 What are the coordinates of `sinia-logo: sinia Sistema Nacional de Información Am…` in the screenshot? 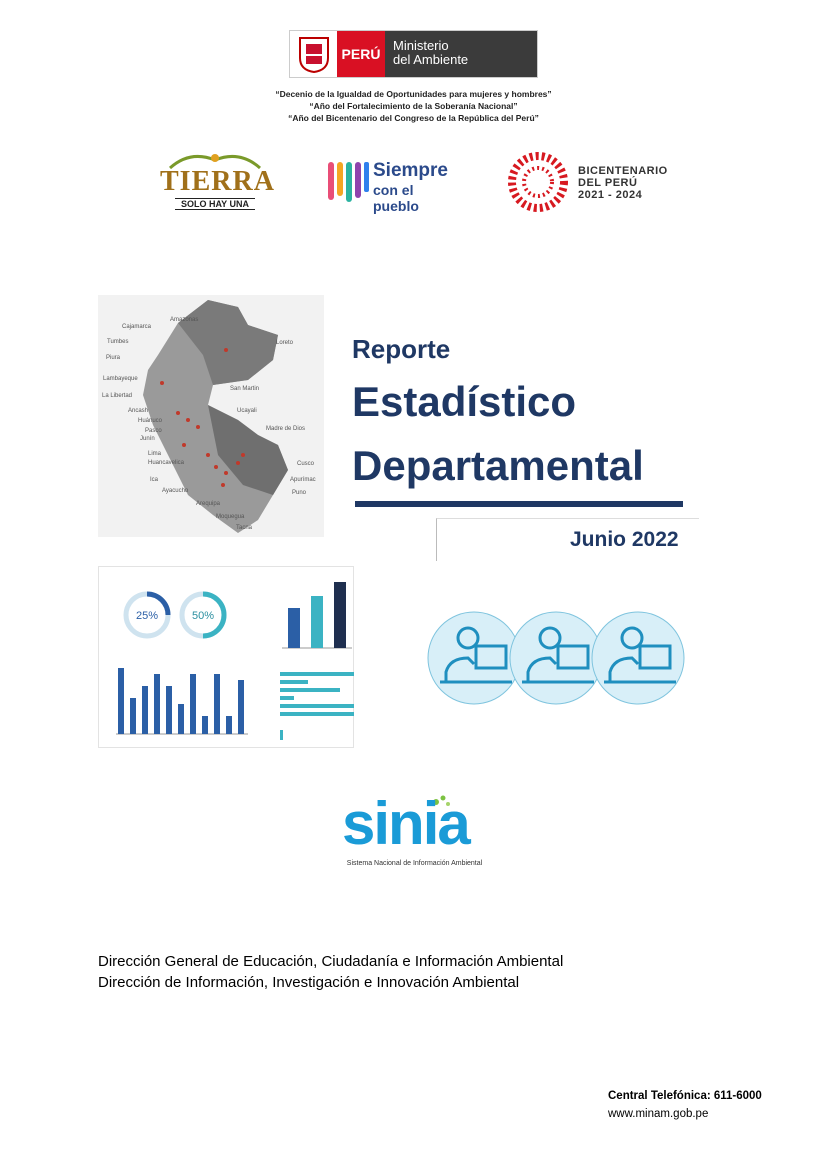 It's located at (414, 829).